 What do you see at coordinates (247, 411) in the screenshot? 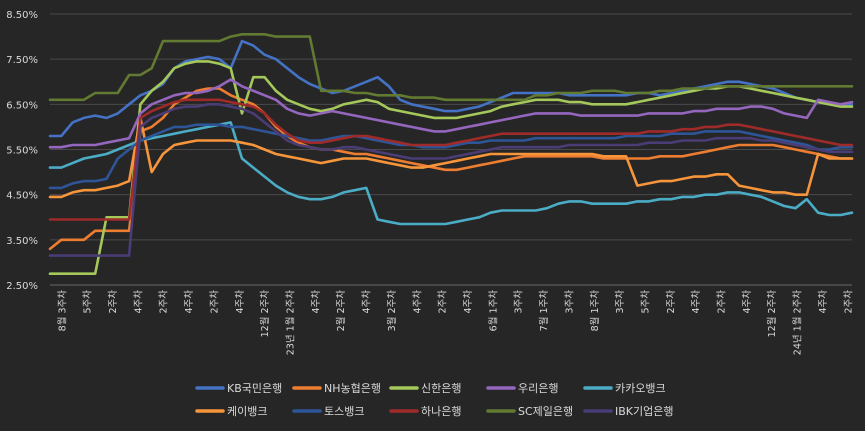
I see `legend-label: 케이뱅크` at bounding box center [247, 411].